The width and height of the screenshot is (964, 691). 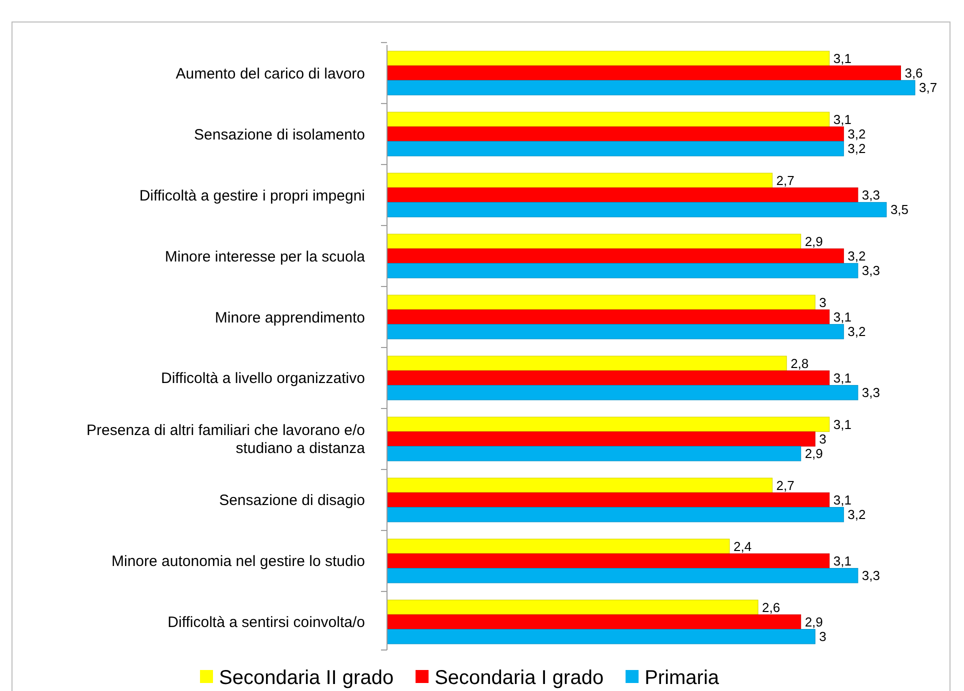 What do you see at coordinates (799, 363) in the screenshot?
I see `data-label: 2,8` at bounding box center [799, 363].